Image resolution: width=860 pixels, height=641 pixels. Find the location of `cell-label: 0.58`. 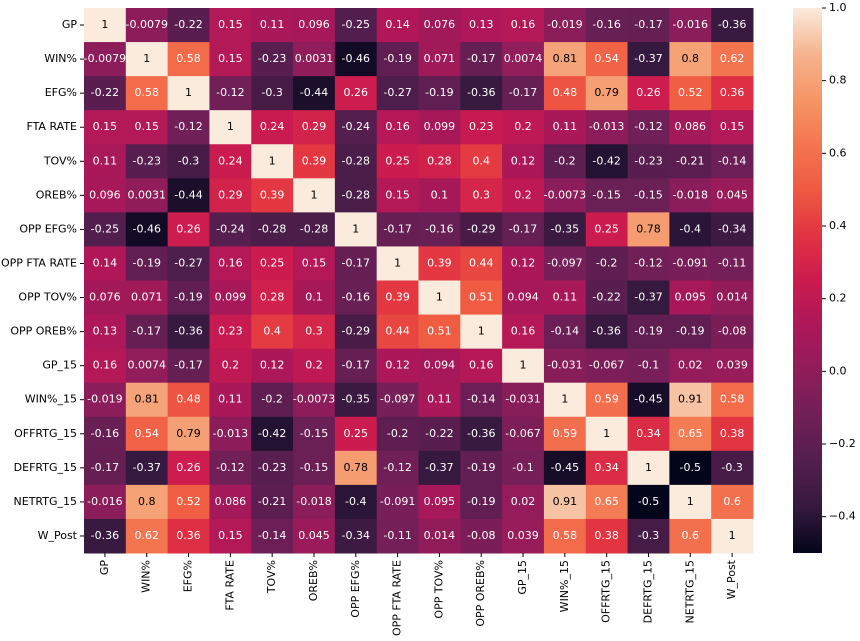

cell-label: 0.58 is located at coordinates (565, 535).